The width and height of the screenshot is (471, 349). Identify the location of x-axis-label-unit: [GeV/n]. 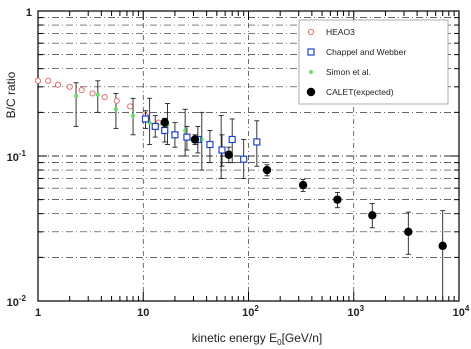
(302, 338).